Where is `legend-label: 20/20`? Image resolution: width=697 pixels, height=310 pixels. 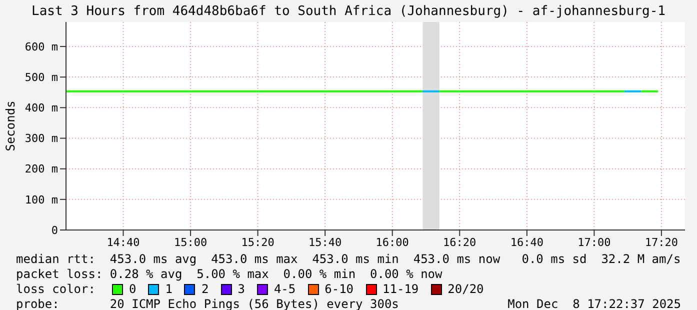
legend-label: 20/20 is located at coordinates (465, 289).